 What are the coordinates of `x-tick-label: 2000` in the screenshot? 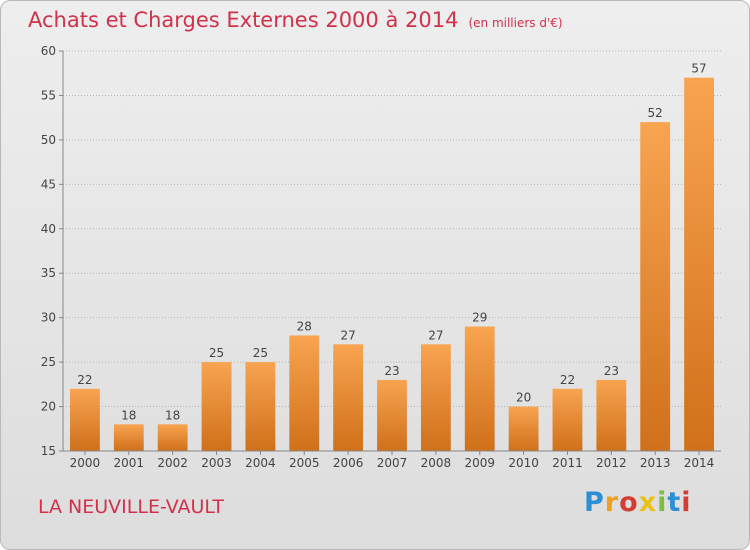 It's located at (85, 463).